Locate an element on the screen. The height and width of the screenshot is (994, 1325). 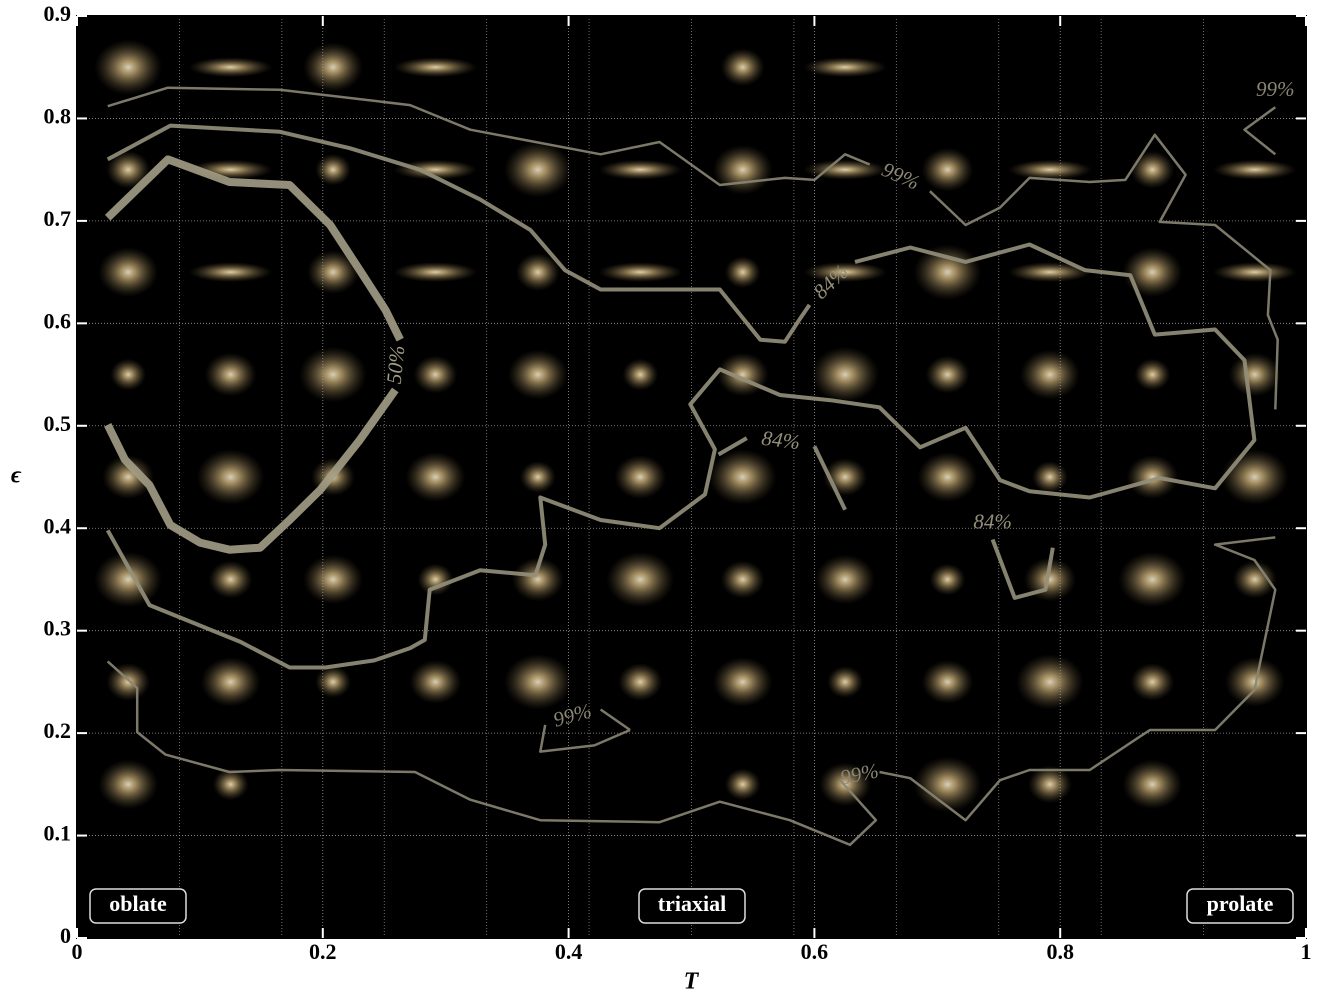
region-label: oblate is located at coordinates (138, 903).